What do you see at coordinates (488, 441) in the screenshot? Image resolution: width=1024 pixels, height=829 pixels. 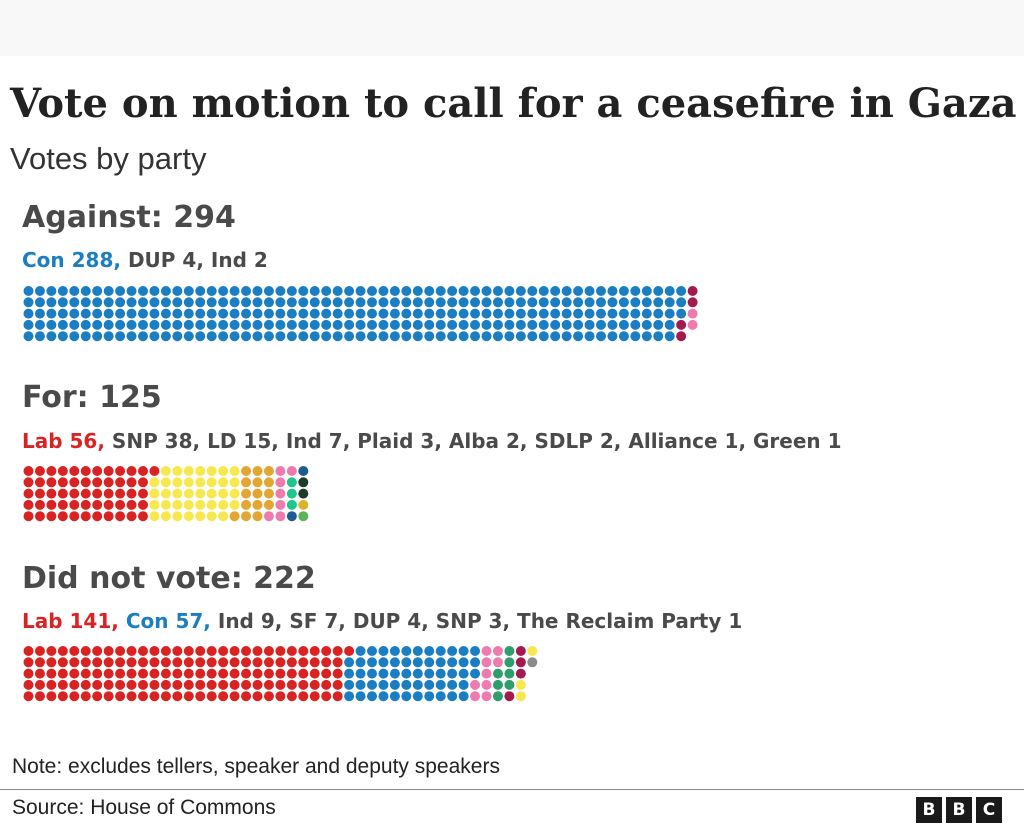 I see `party-label-alba: Alba 2,` at bounding box center [488, 441].